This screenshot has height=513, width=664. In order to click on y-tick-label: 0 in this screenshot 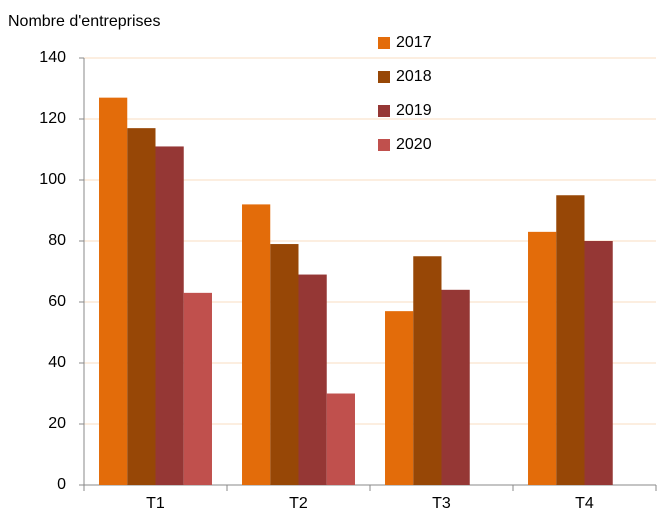, I will do `click(61, 484)`.